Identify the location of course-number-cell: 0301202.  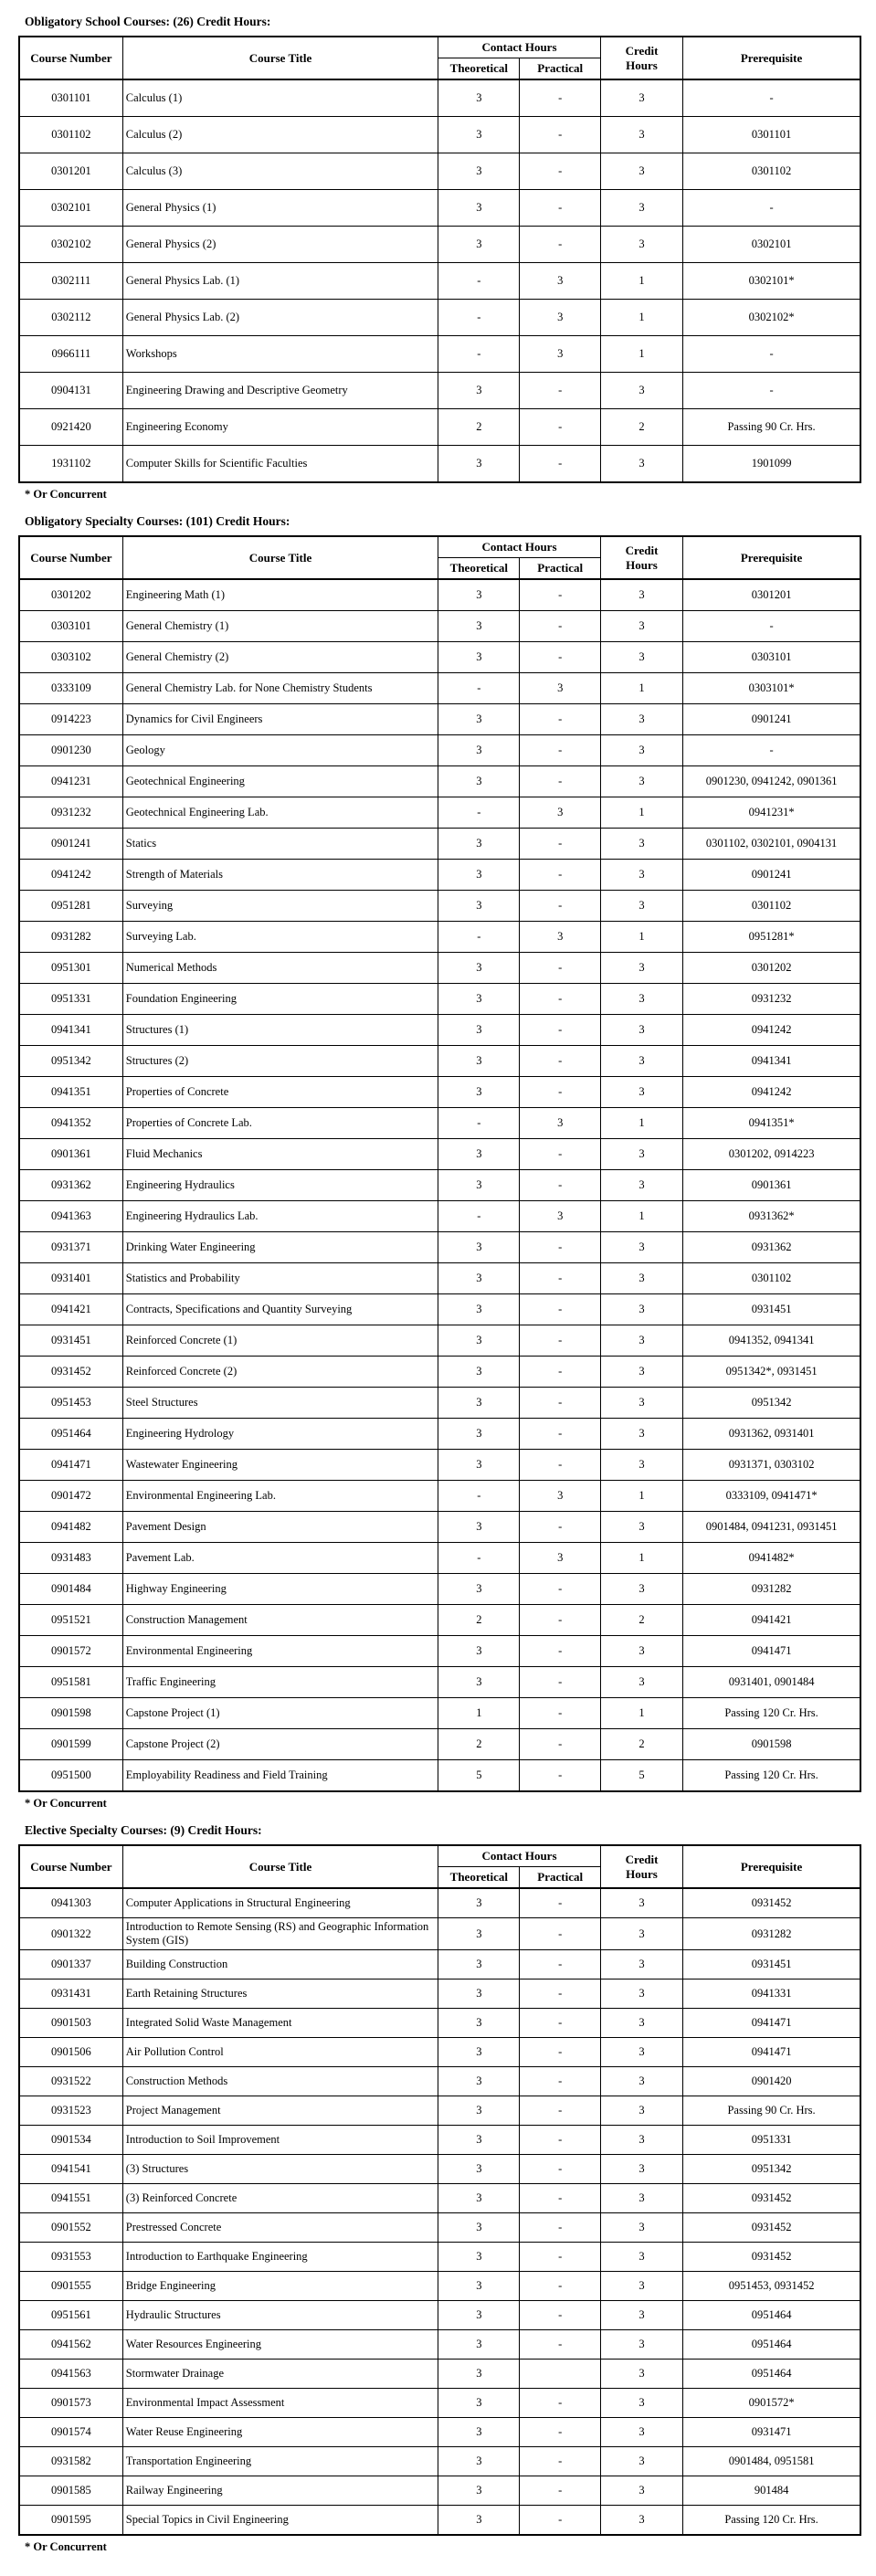
(70, 594).